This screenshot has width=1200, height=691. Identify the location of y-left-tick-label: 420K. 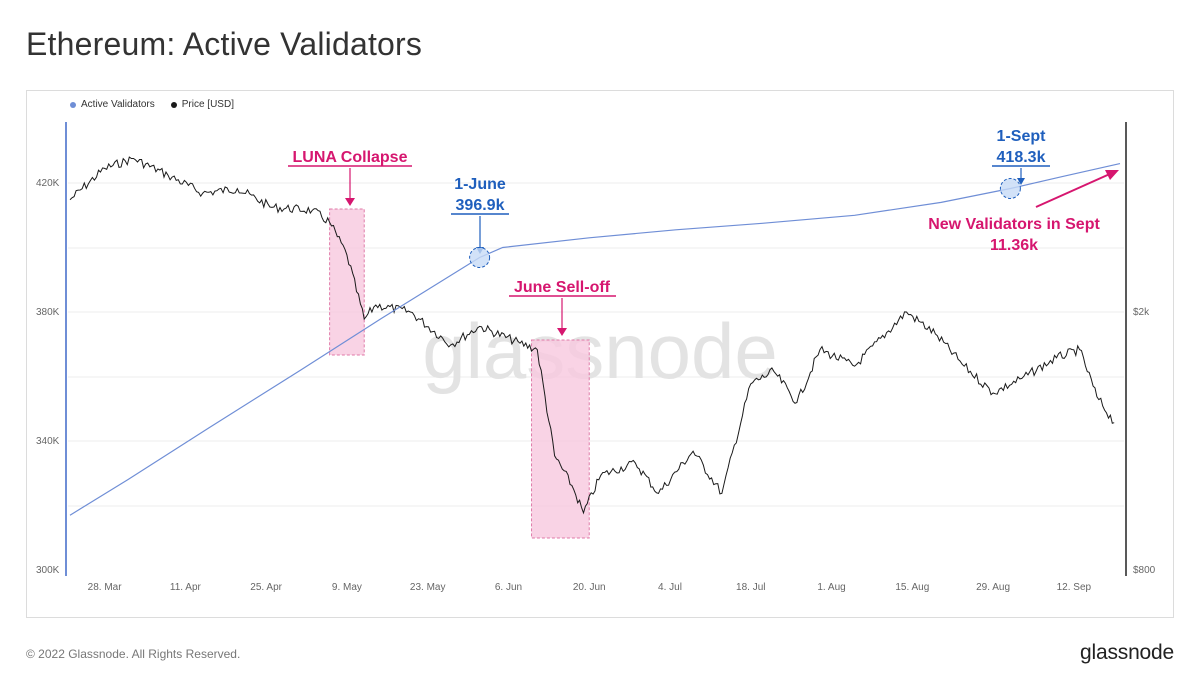
(48, 183).